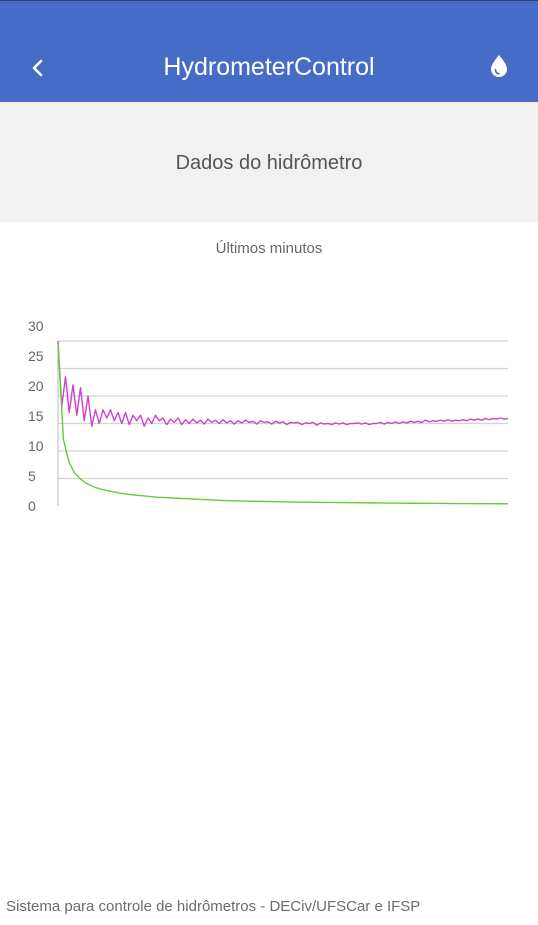  Describe the element at coordinates (36, 386) in the screenshot. I see `y-tick-label: 20` at that location.